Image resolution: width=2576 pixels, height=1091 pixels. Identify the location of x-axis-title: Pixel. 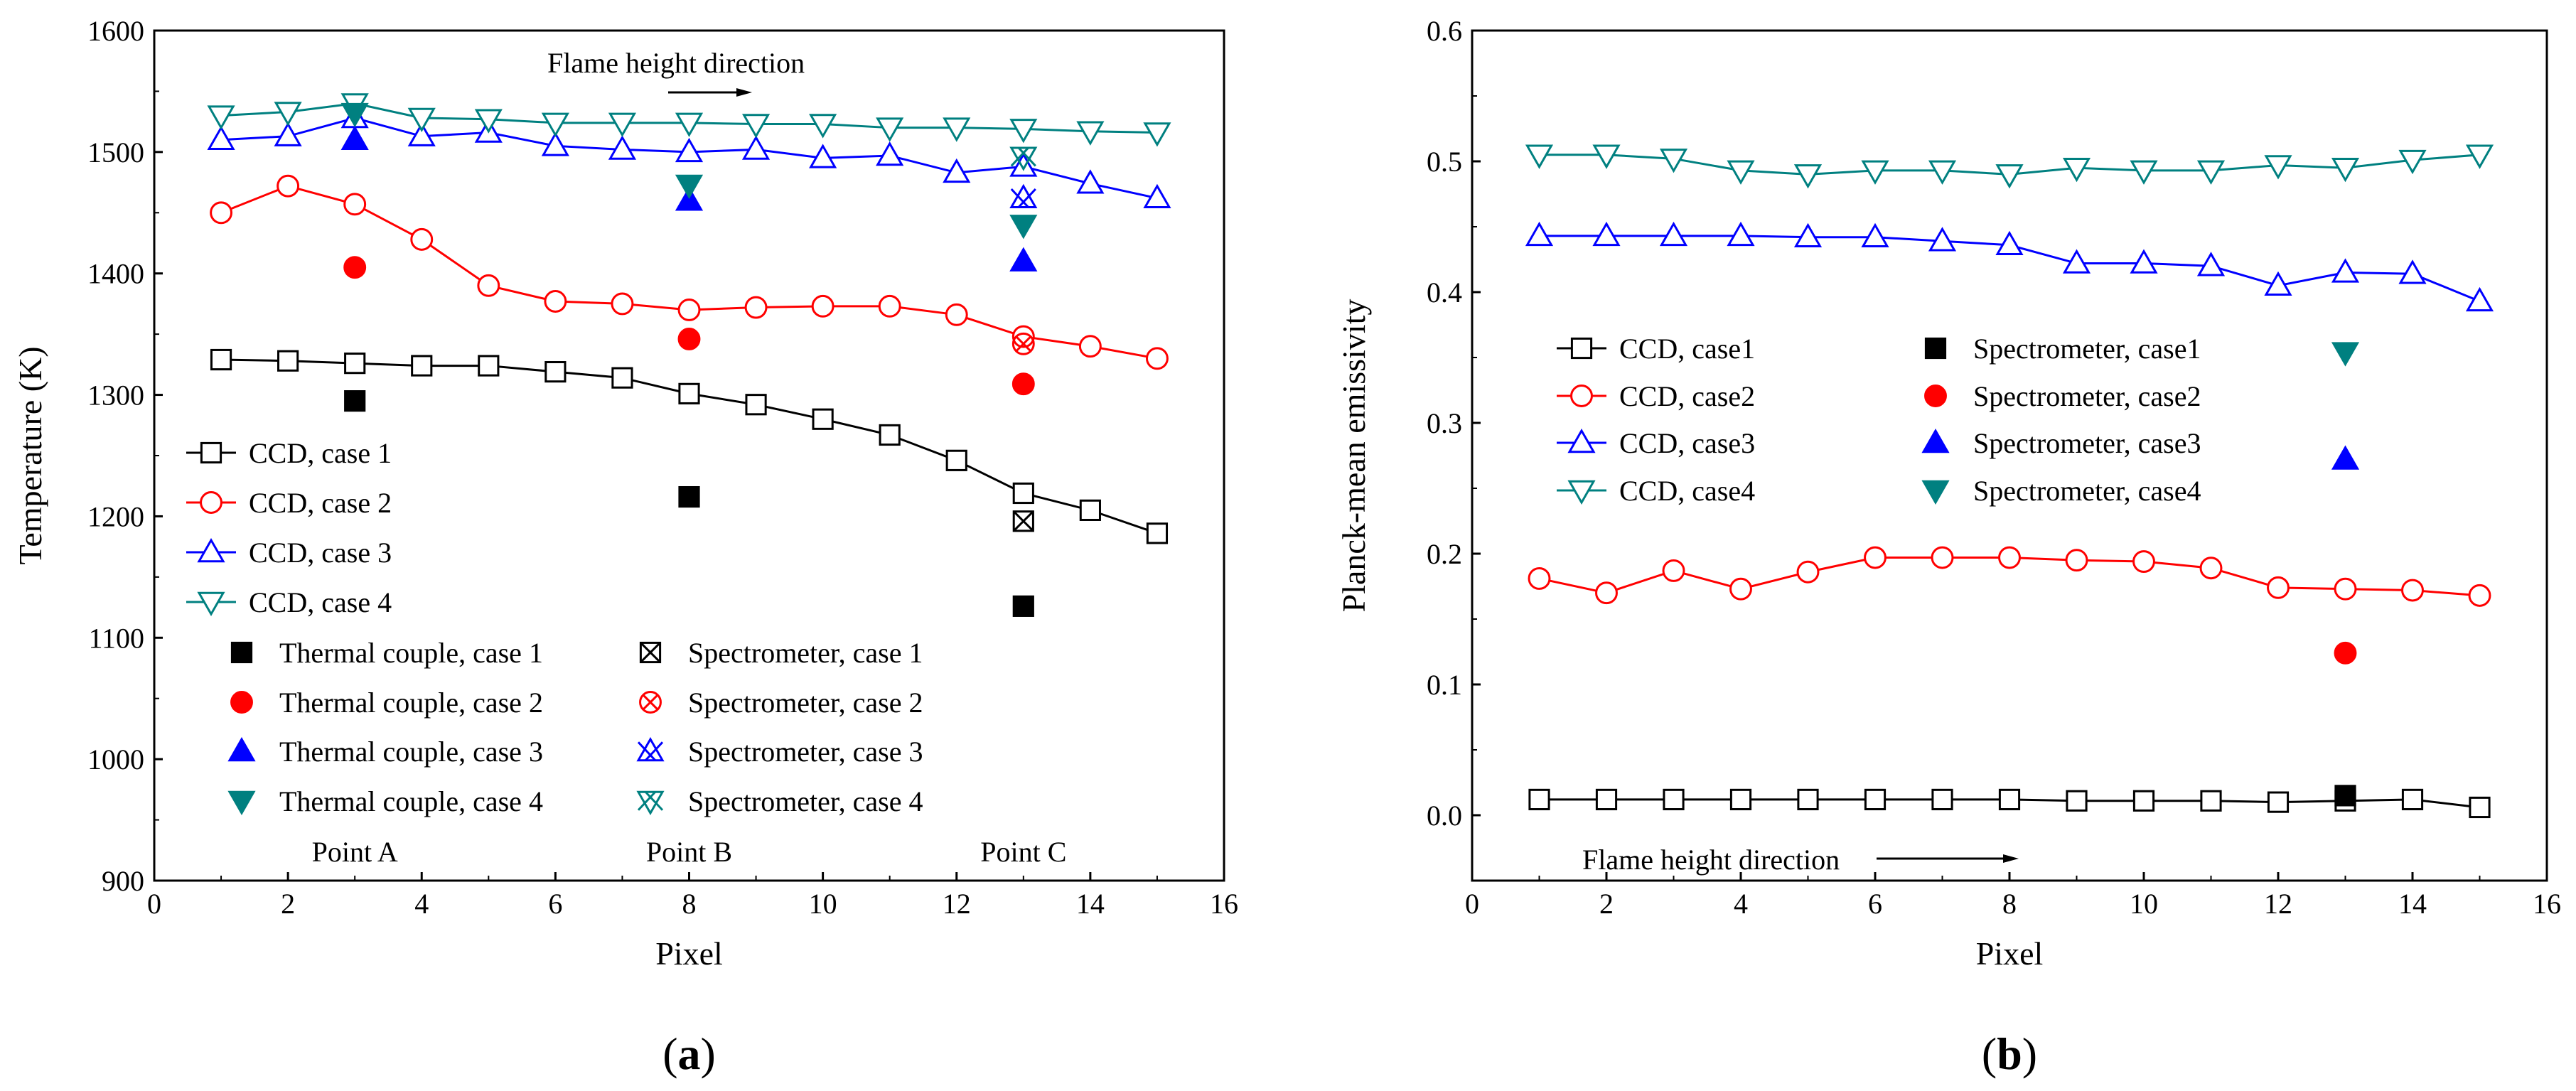
(2010, 954).